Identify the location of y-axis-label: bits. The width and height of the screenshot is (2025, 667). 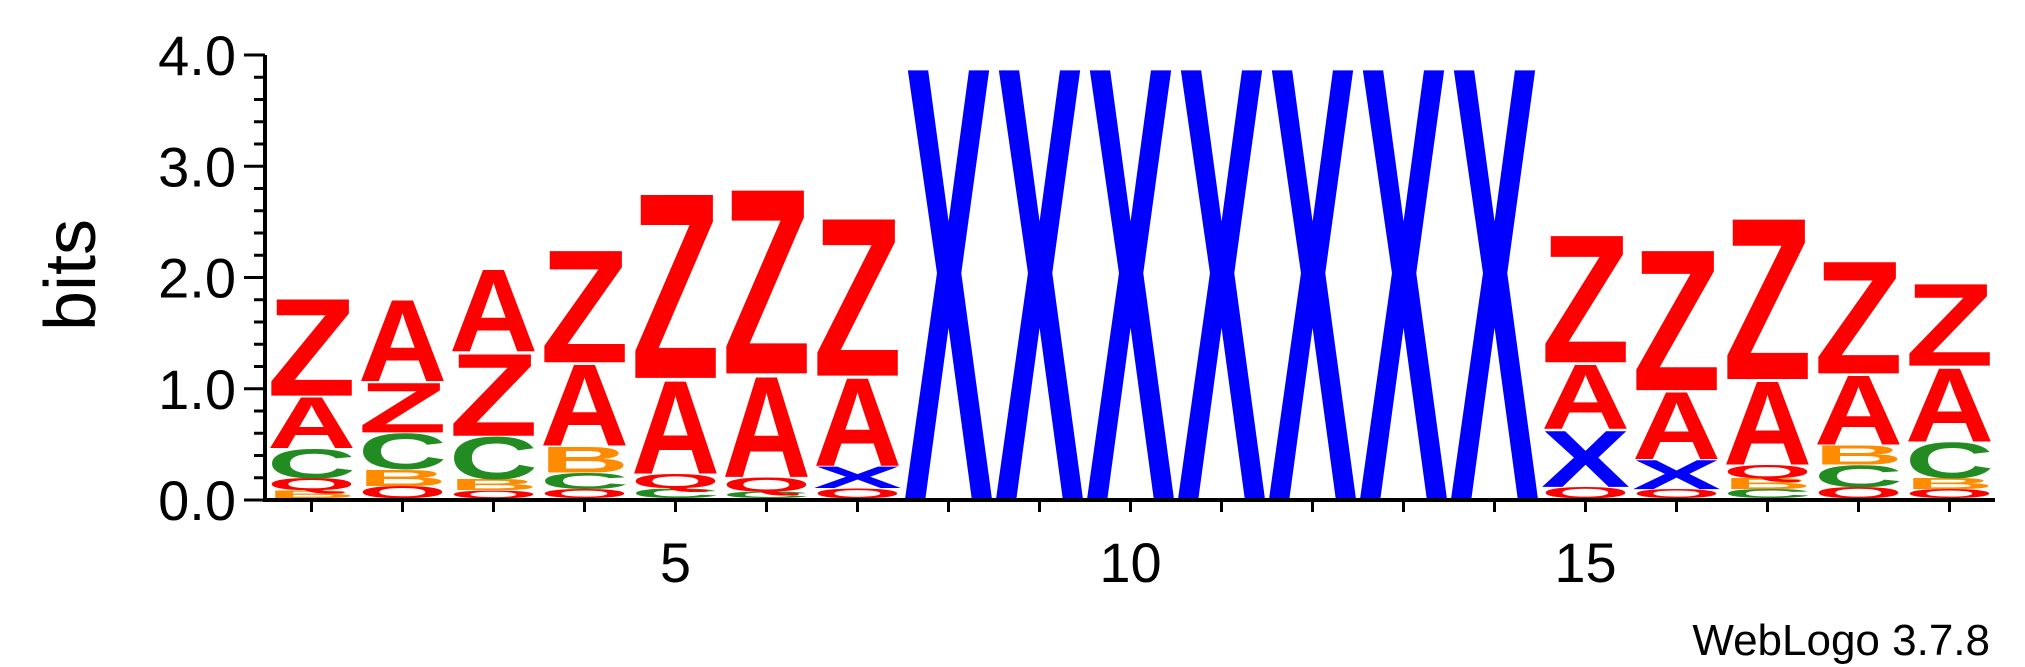
(71, 275).